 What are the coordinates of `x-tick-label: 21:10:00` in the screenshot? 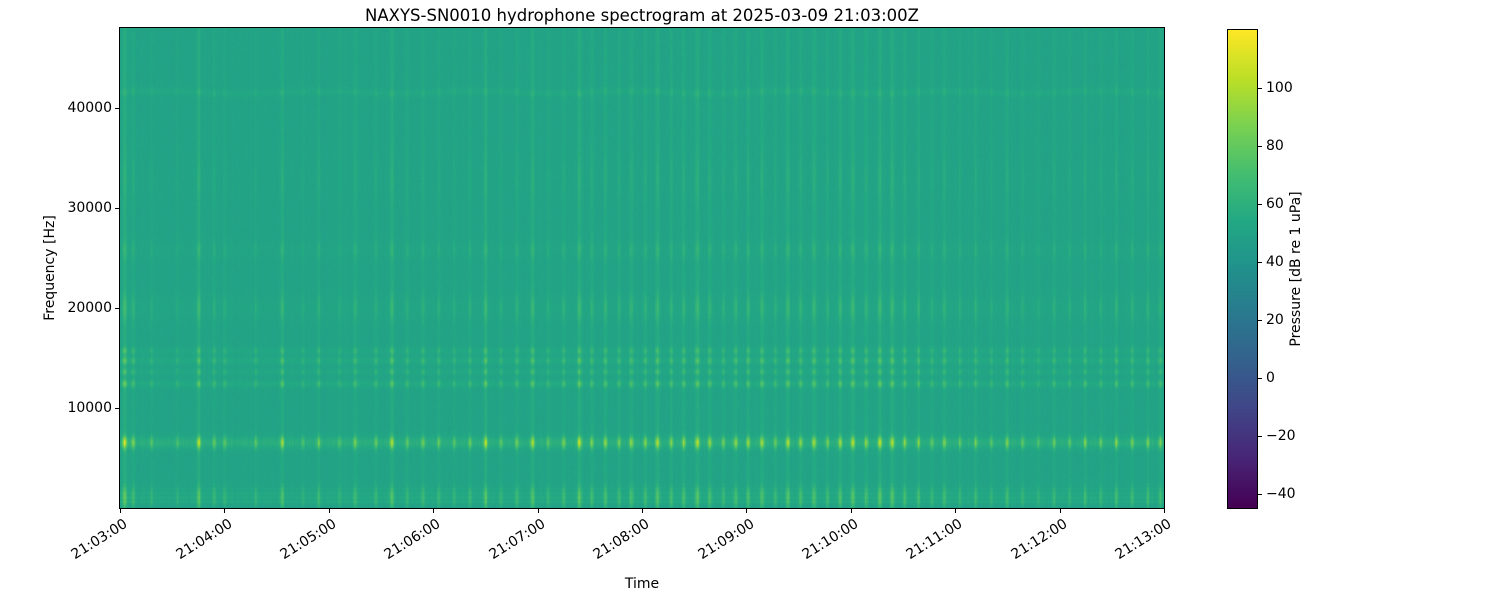 It's located at (830, 539).